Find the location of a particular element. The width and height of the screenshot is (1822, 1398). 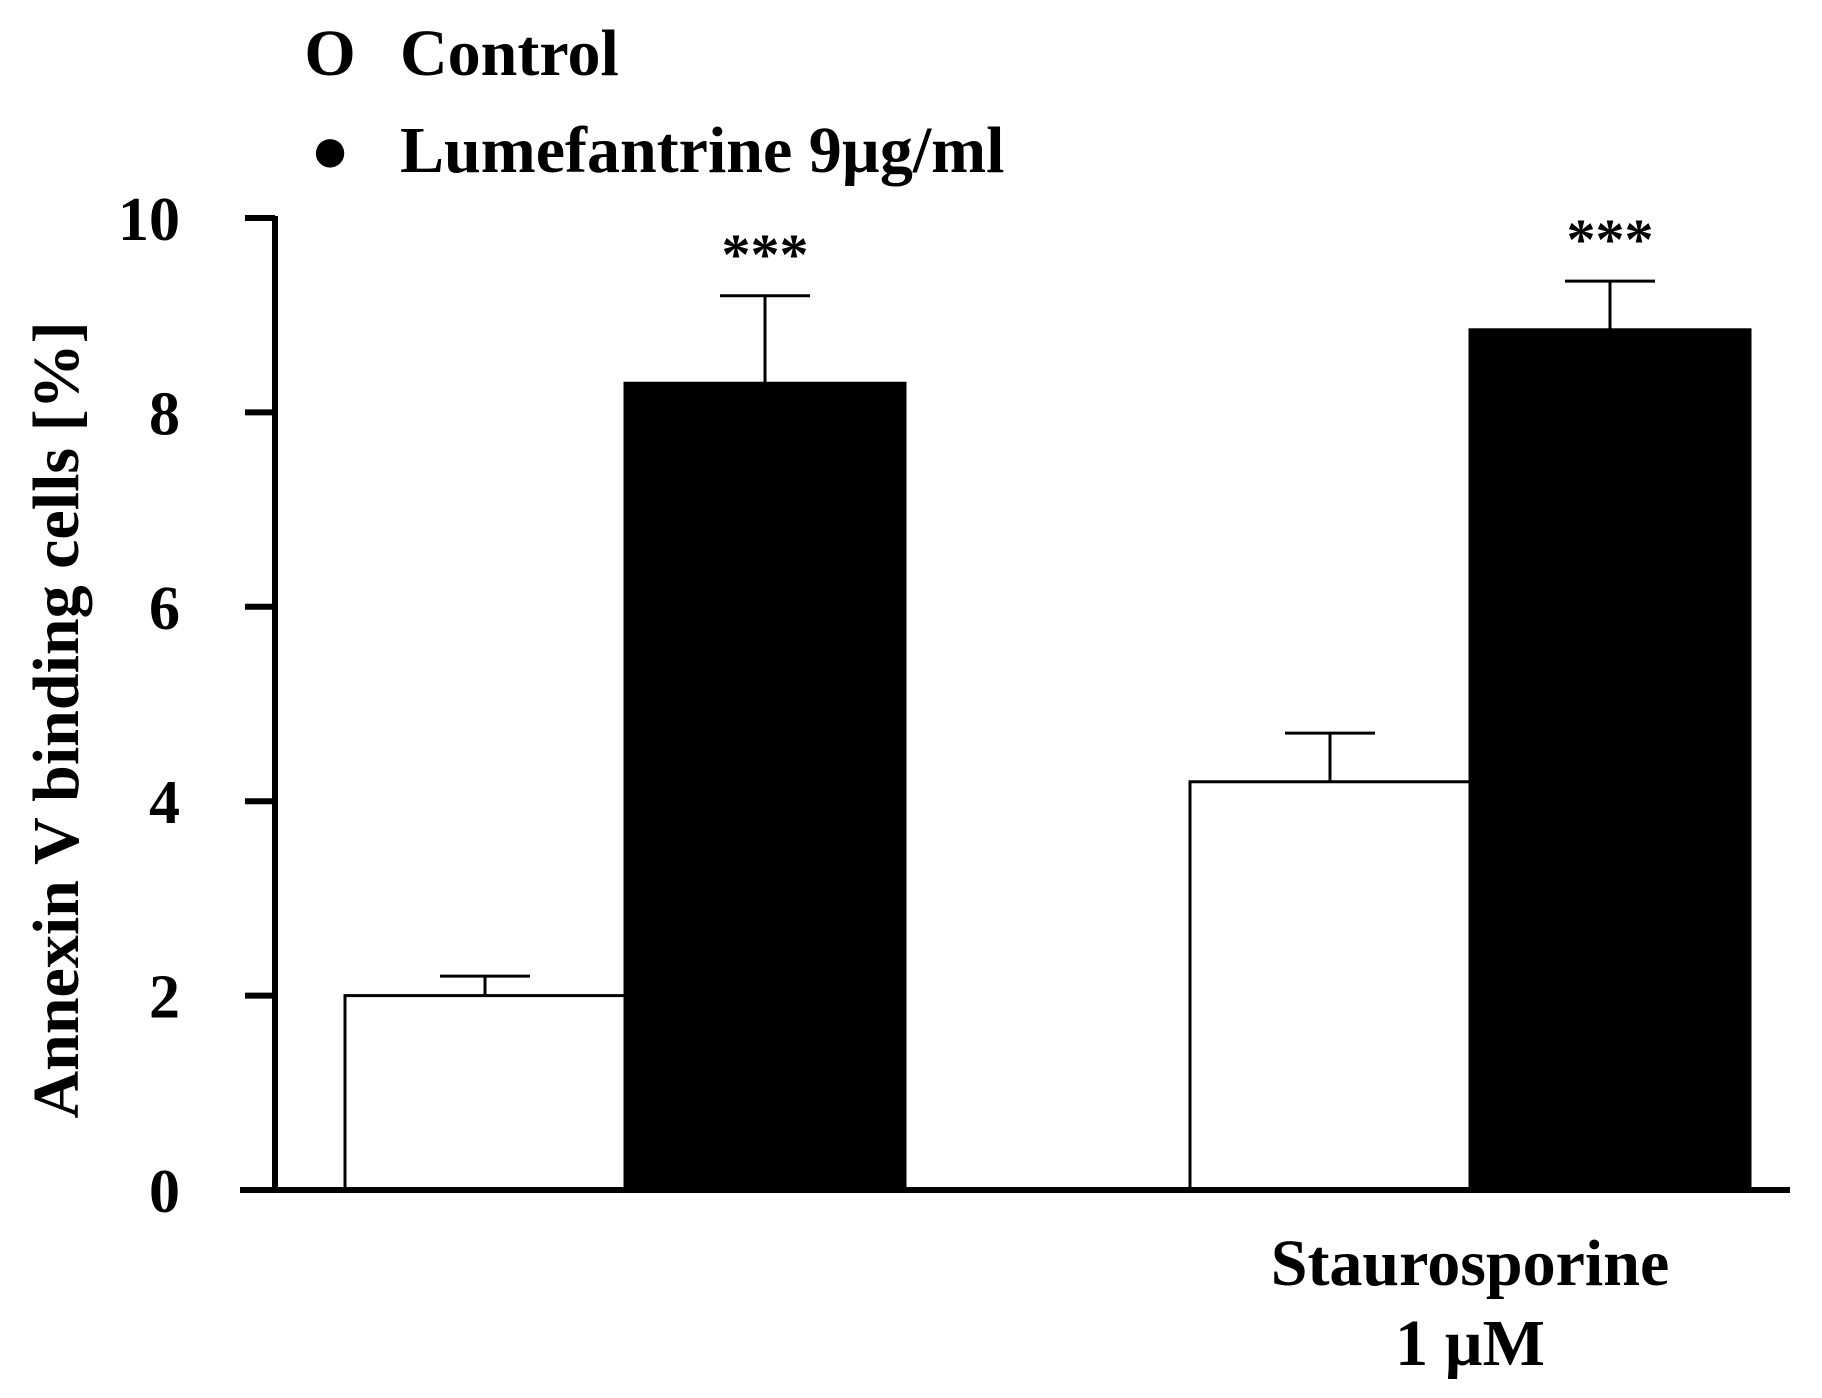

x-category-label: 1 µM is located at coordinates (1470, 1343).